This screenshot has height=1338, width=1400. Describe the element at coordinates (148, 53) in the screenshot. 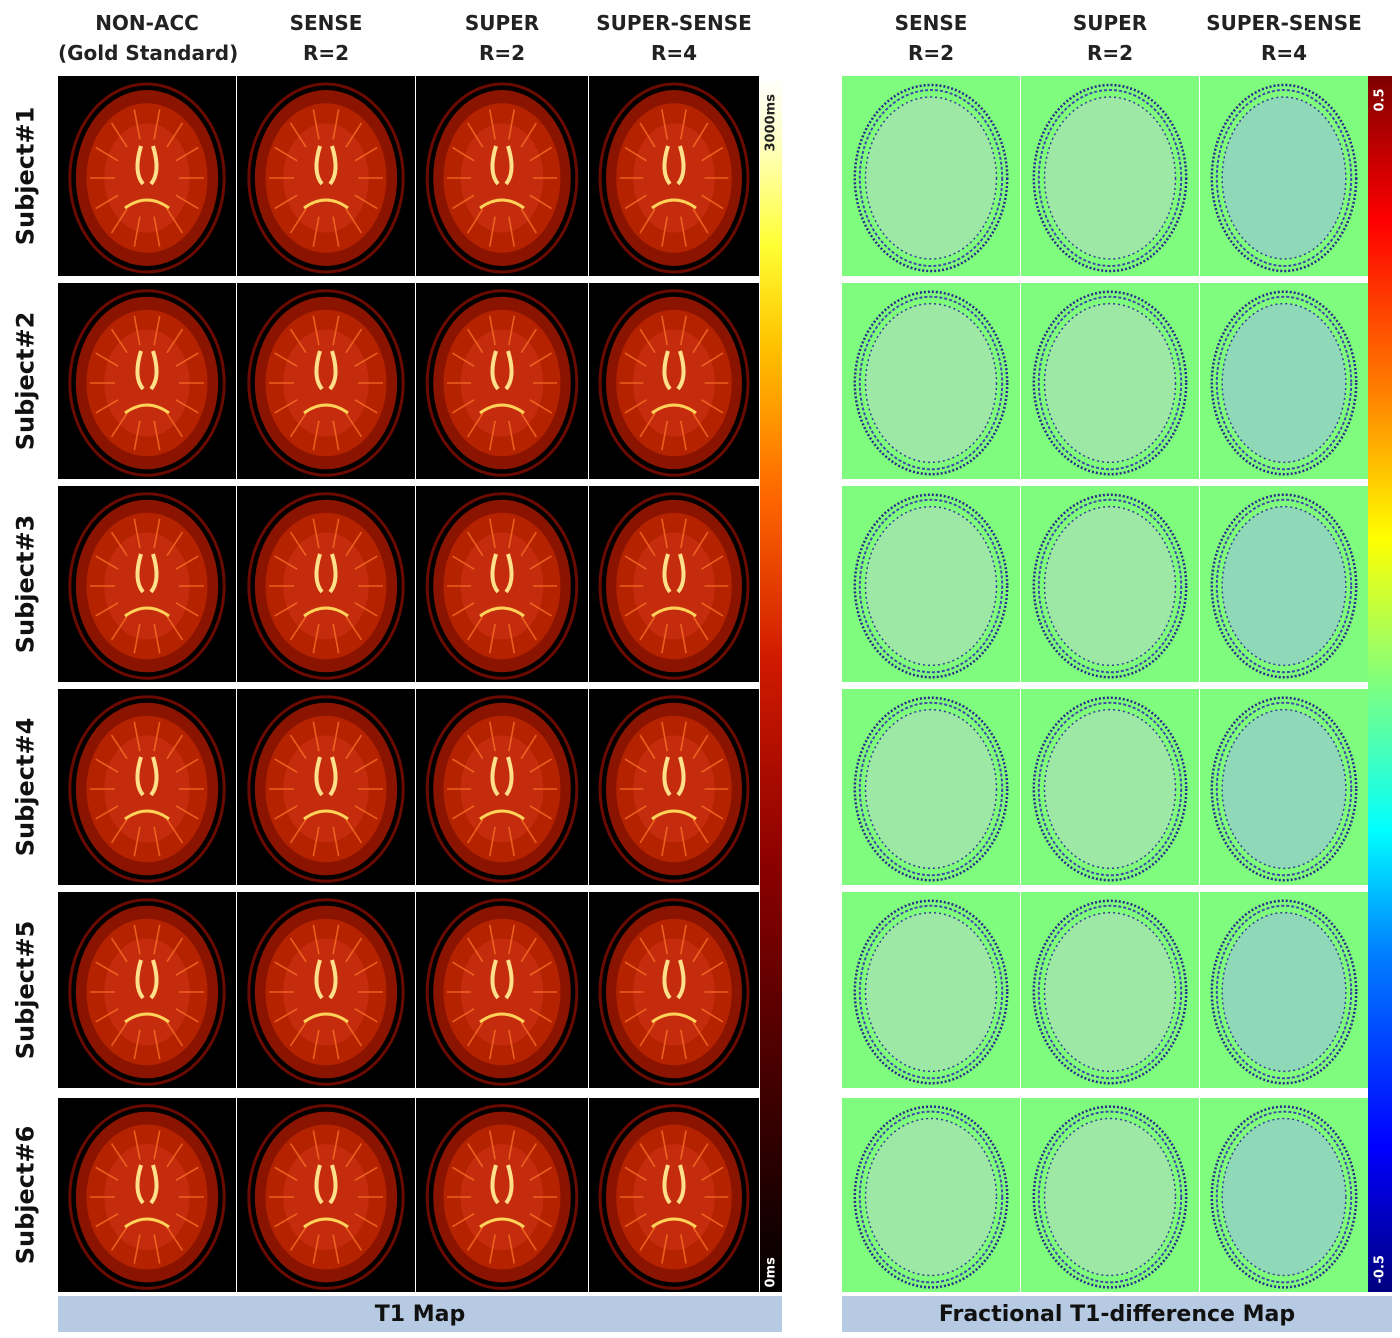

I see `column-header-line2: (Gold Standard)` at that location.